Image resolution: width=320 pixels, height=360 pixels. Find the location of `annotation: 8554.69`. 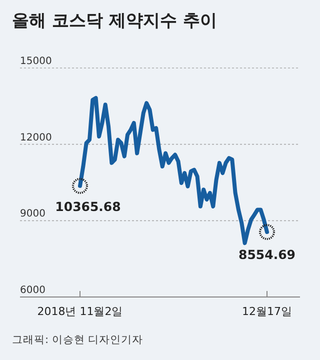

annotation: 8554.69 is located at coordinates (267, 254).